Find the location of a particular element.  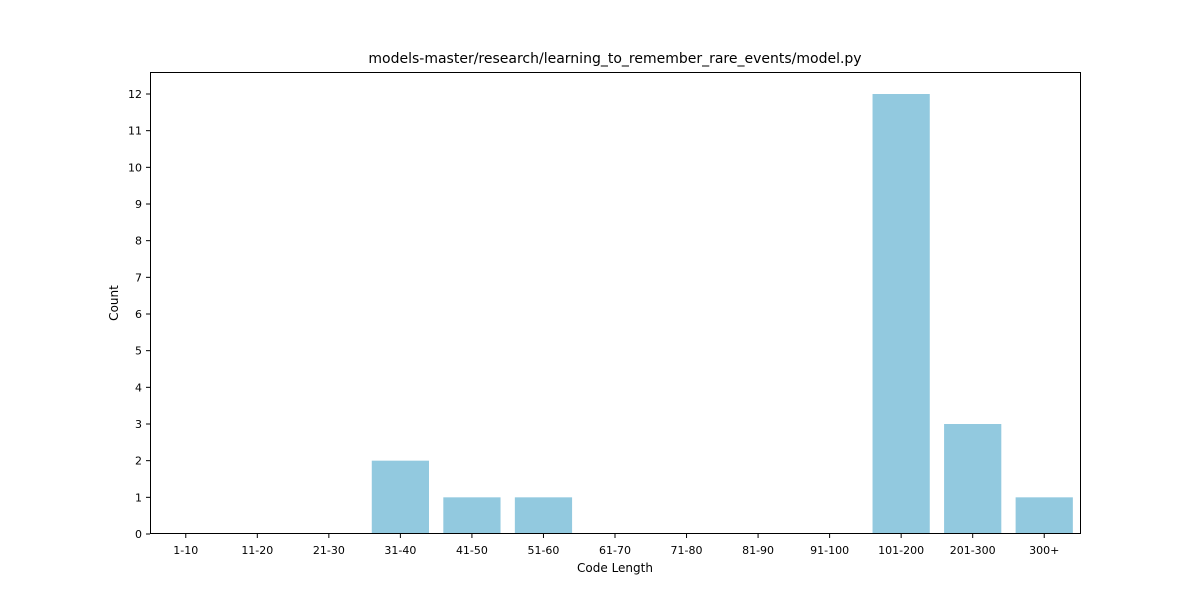

y-tick-label: 6 is located at coordinates (138, 314).